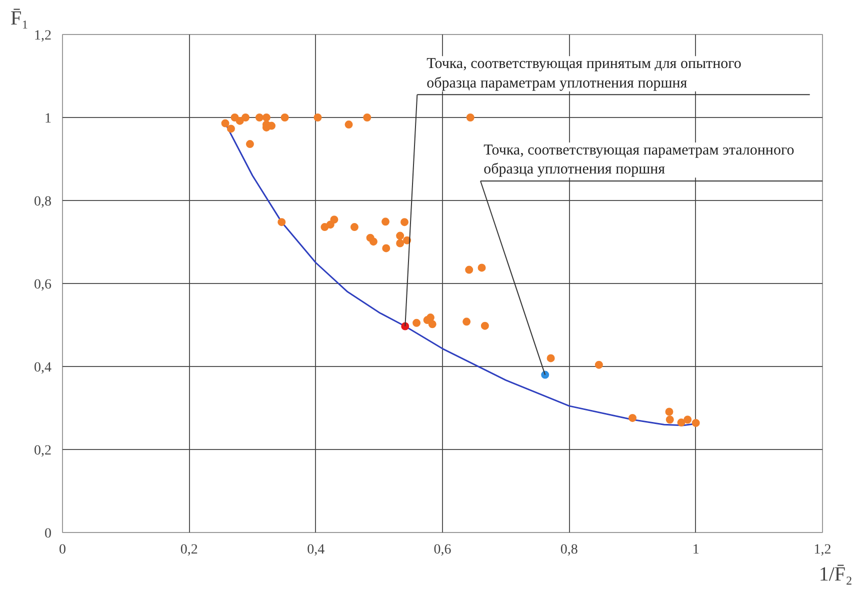 The height and width of the screenshot is (590, 860). I want to click on x-axis-title: 1/F̄₂, so click(835, 575).